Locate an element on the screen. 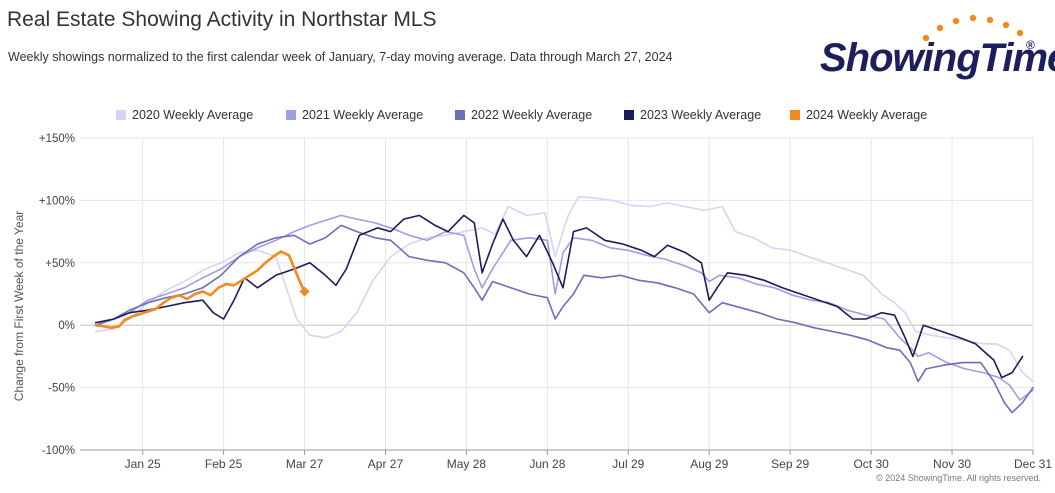 The width and height of the screenshot is (1055, 493). x-tick-label: Dec 31 is located at coordinates (1033, 464).